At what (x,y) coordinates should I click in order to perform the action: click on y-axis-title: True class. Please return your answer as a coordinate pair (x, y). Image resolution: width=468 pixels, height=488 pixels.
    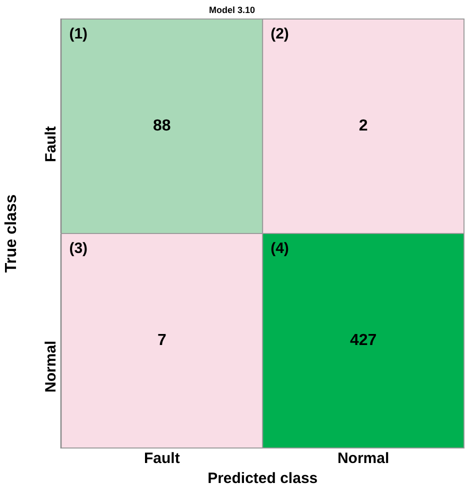
    Looking at the image, I should click on (11, 233).